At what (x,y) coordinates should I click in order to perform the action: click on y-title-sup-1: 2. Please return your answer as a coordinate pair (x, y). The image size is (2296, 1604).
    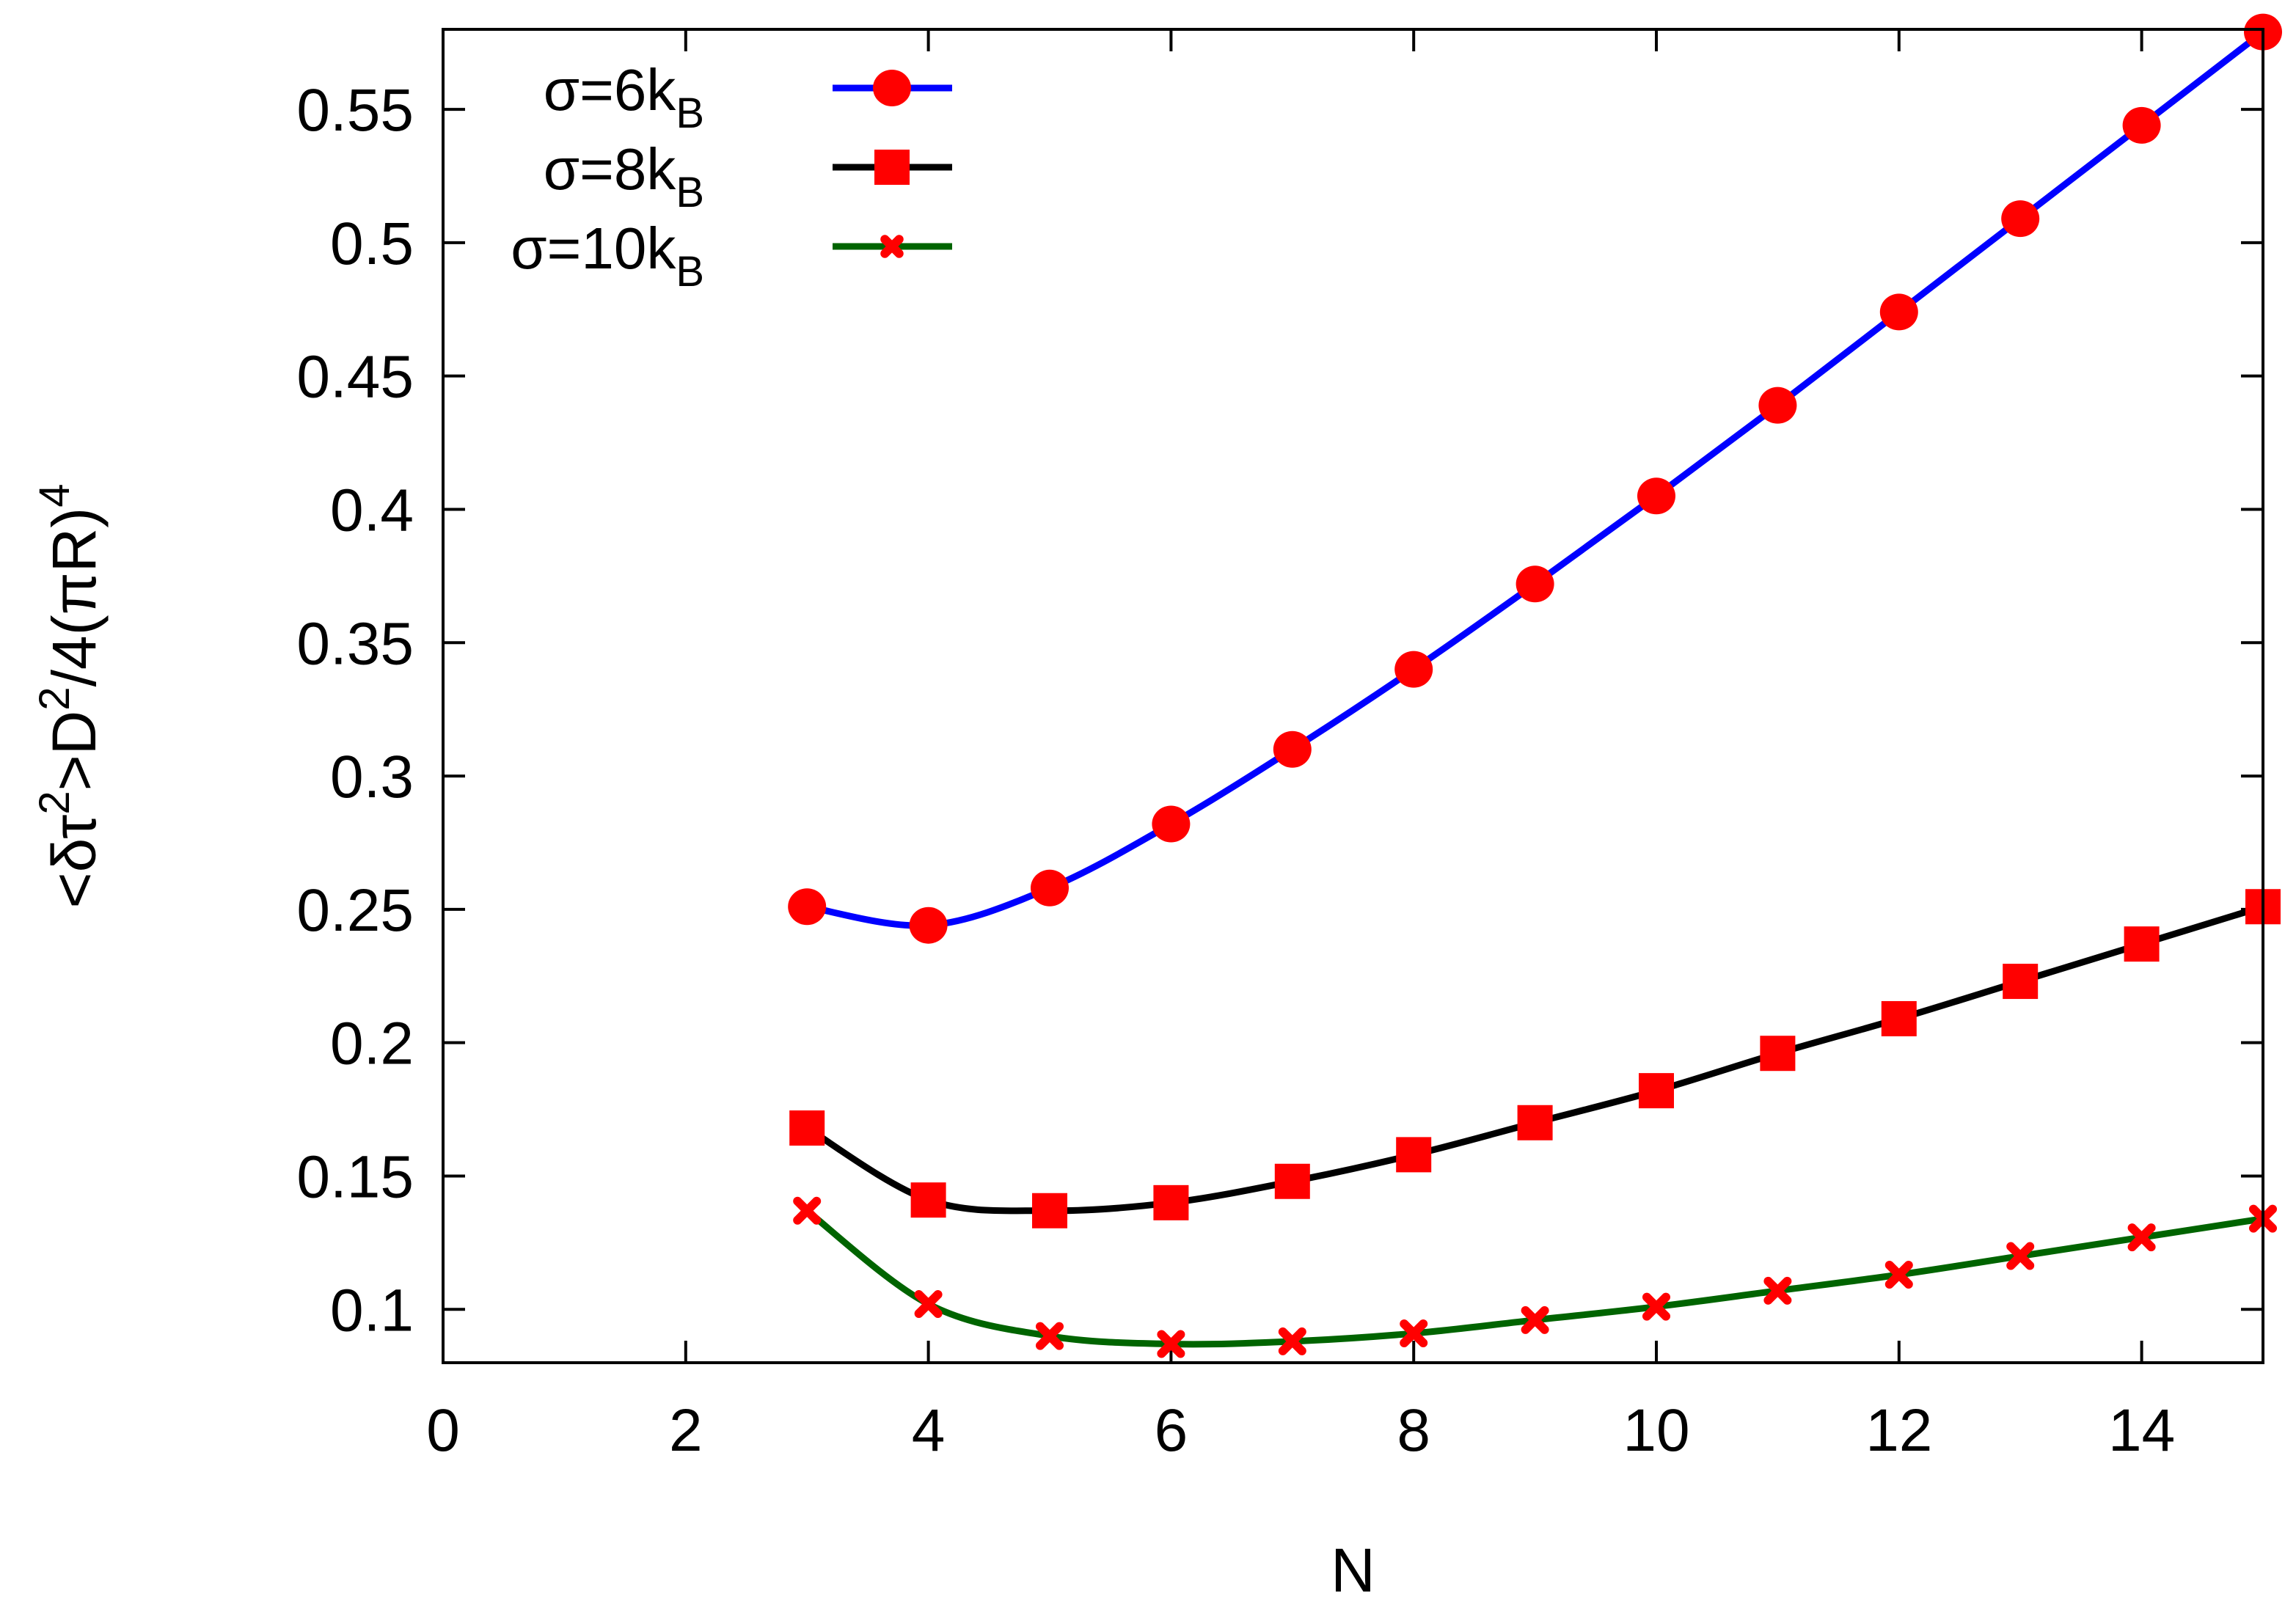
    Looking at the image, I should click on (54, 802).